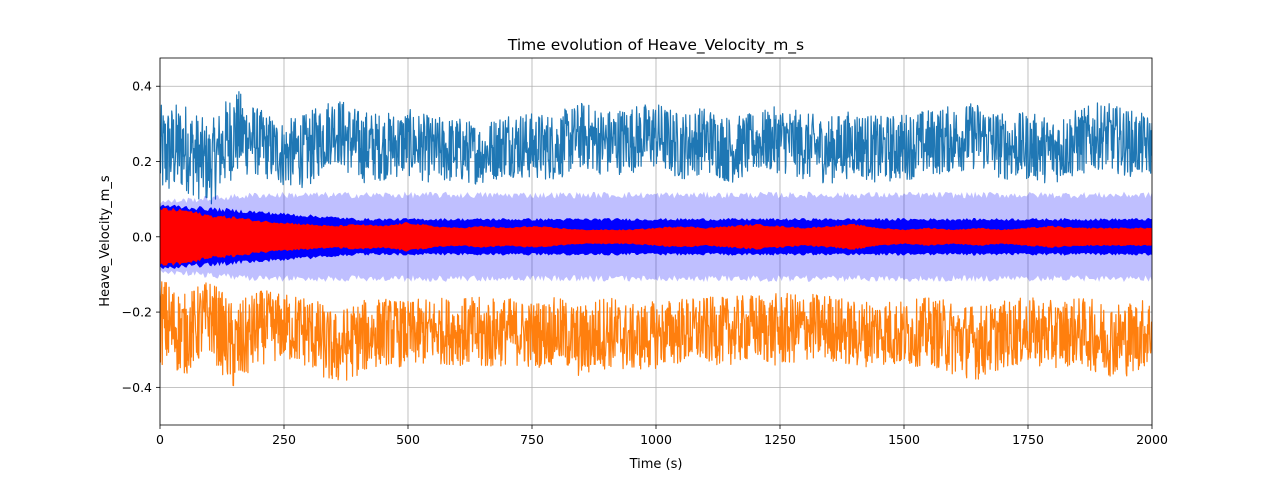 The image size is (1280, 484). I want to click on x-tick-label: 1000, so click(656, 439).